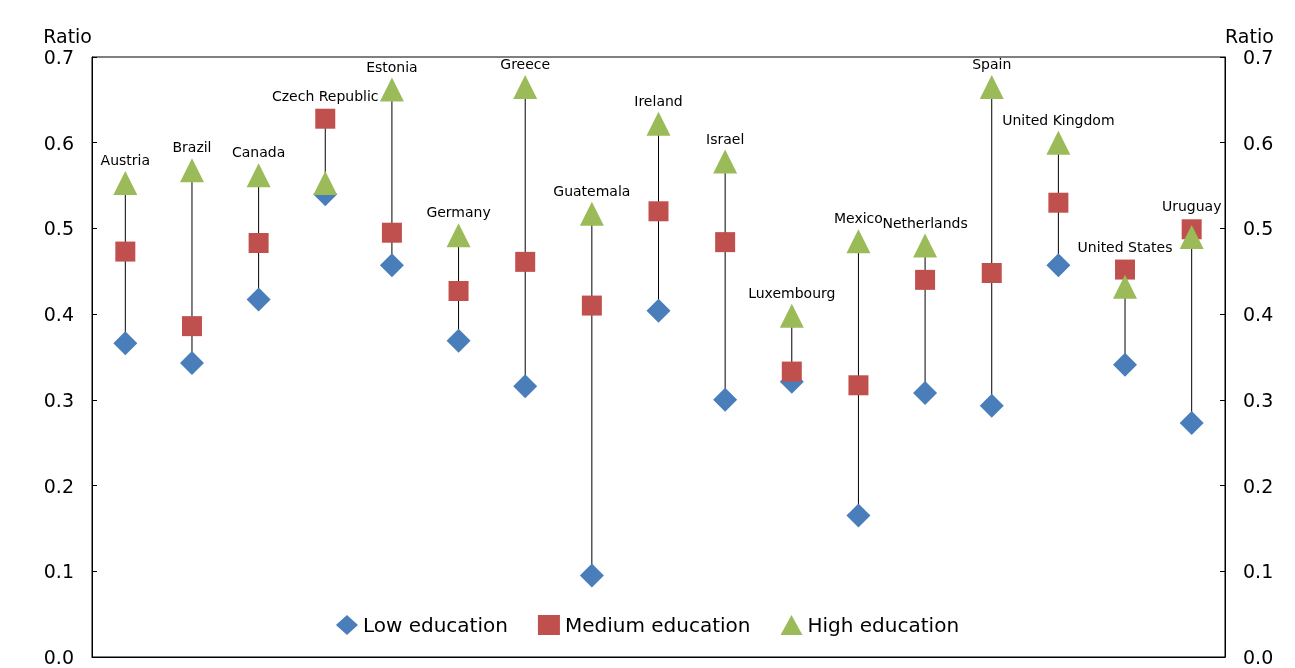 The height and width of the screenshot is (668, 1295). I want to click on y-axis-title: Ratio, so click(67, 35).